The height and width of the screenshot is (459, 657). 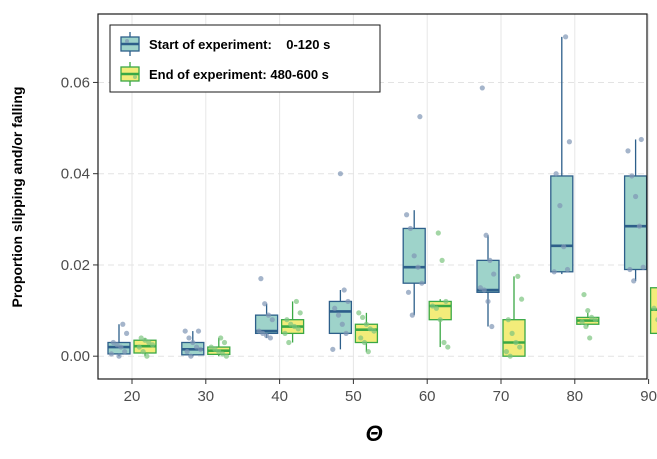 What do you see at coordinates (574, 396) in the screenshot?
I see `x-tick-label-80: 80` at bounding box center [574, 396].